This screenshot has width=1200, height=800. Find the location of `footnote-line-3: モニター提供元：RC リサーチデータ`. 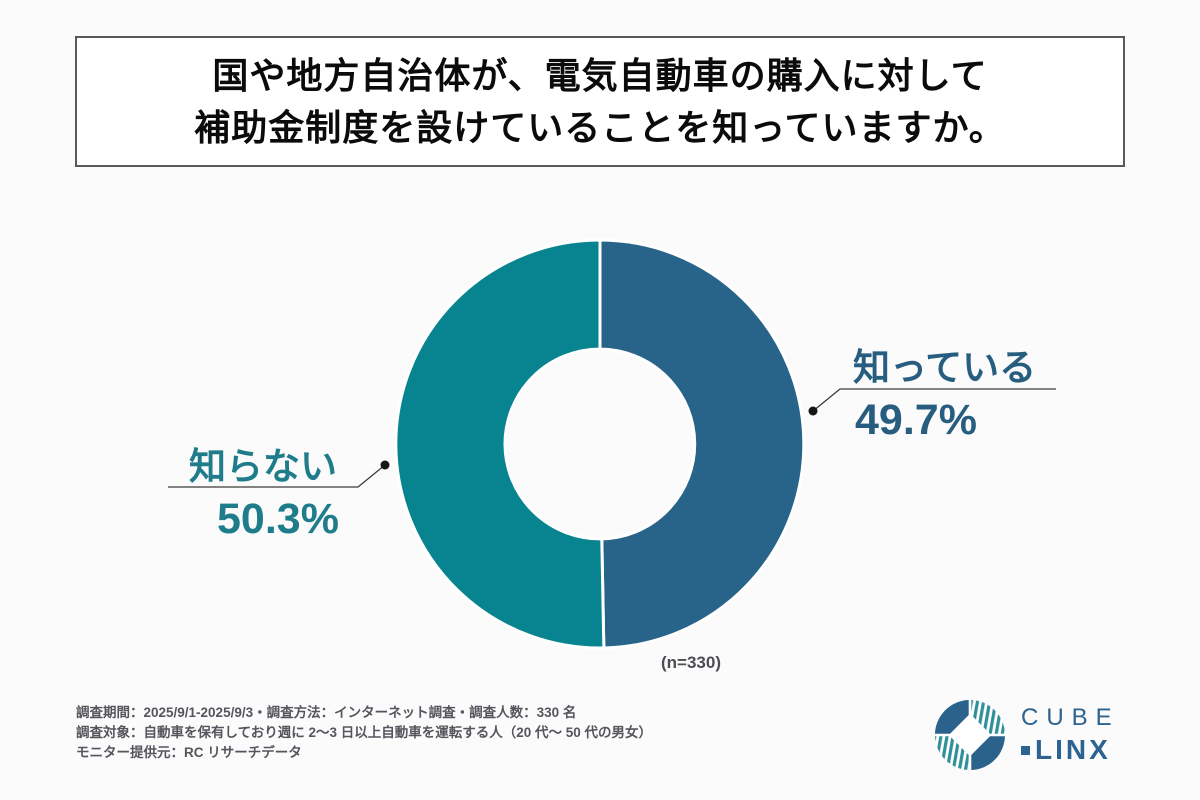

footnote-line-3: モニター提供元：RC リサーチデータ is located at coordinates (189, 752).